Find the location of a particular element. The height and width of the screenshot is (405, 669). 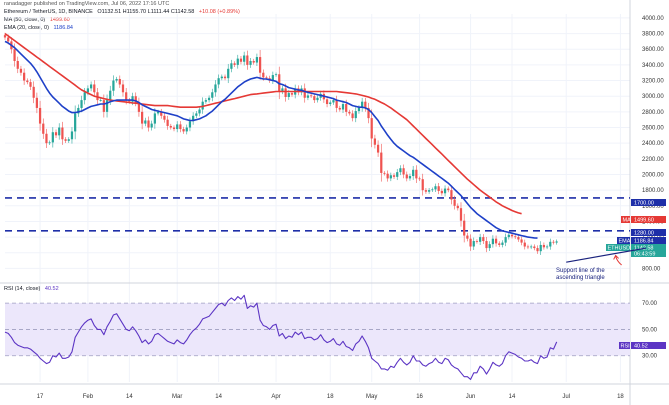

level-1700-tag: 1700.00 is located at coordinates (644, 204).